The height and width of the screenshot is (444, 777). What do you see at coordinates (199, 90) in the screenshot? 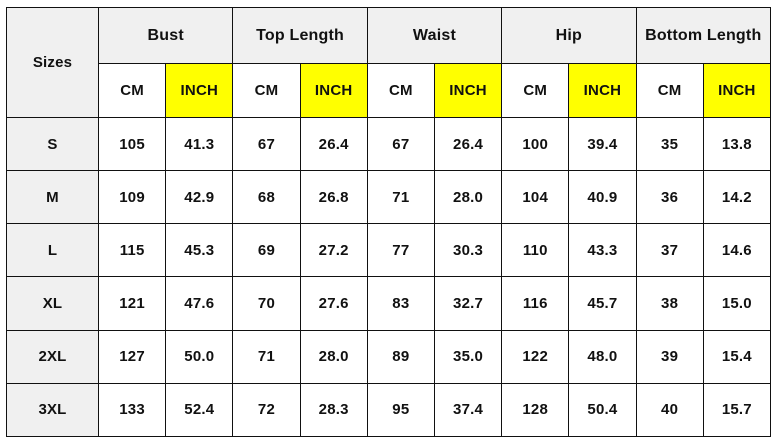
I see `header-unit-bust-inch: INCH` at bounding box center [199, 90].